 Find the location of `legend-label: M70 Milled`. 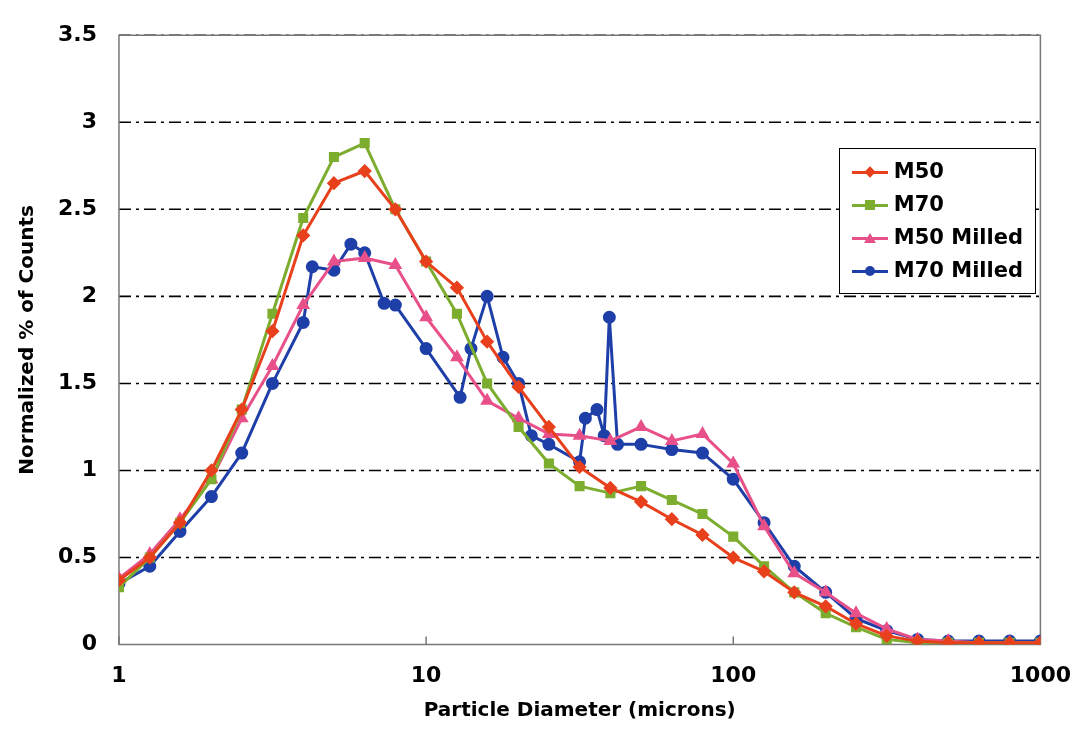

legend-label: M70 Milled is located at coordinates (958, 270).